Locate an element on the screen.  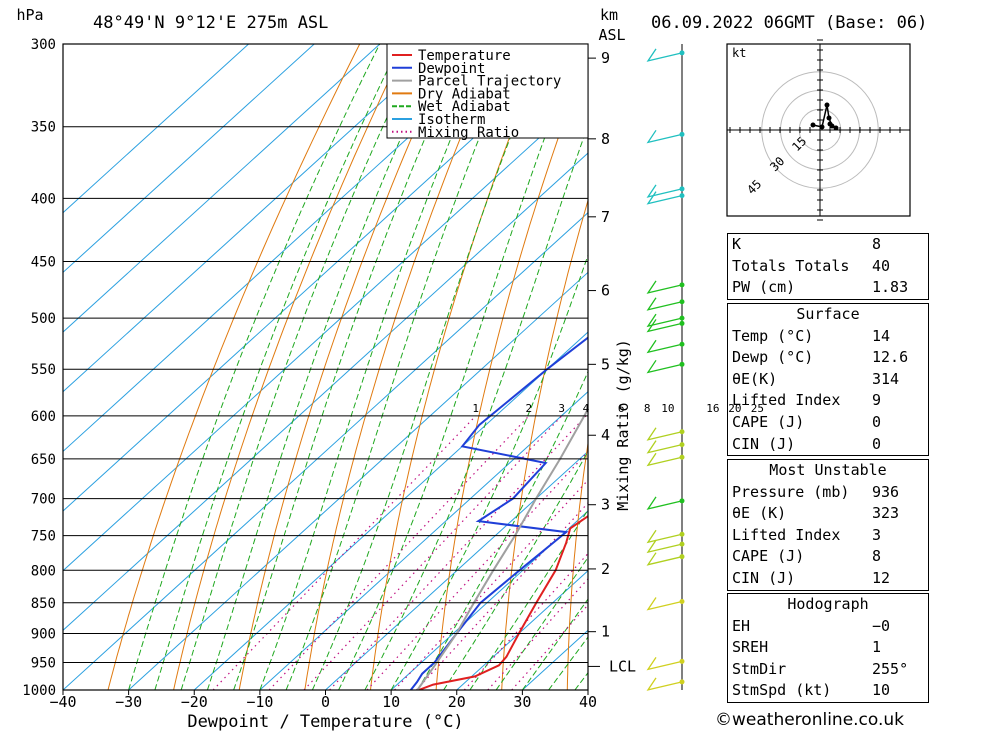
surface-row: Lifted Index 9 is located at coordinates (828, 401).